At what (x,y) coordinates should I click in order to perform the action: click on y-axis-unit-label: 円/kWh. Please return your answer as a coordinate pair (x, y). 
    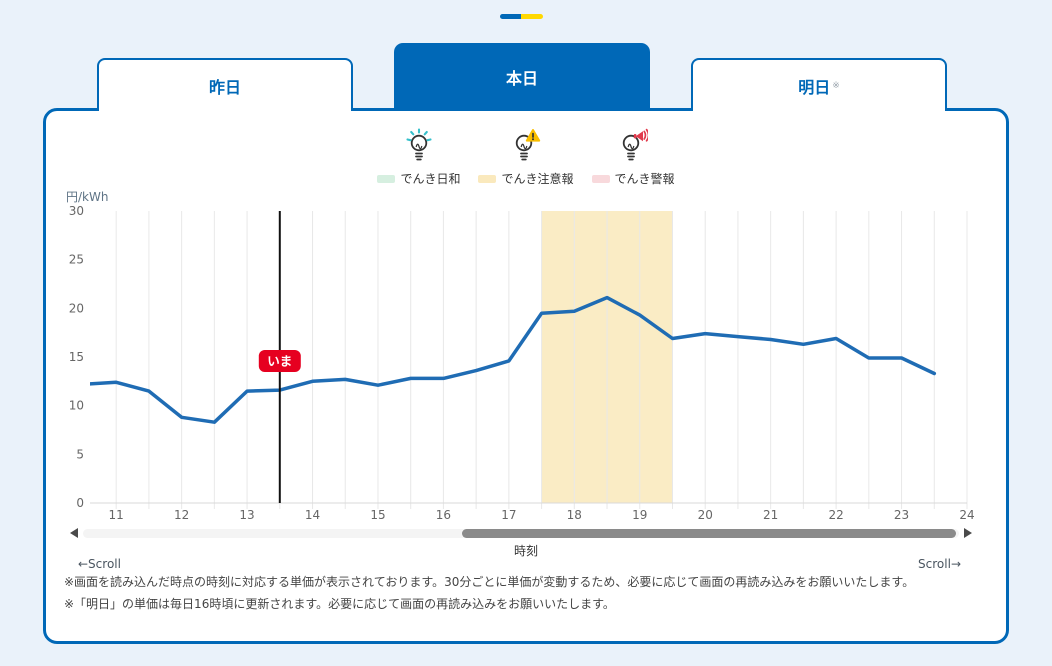
    Looking at the image, I should click on (87, 197).